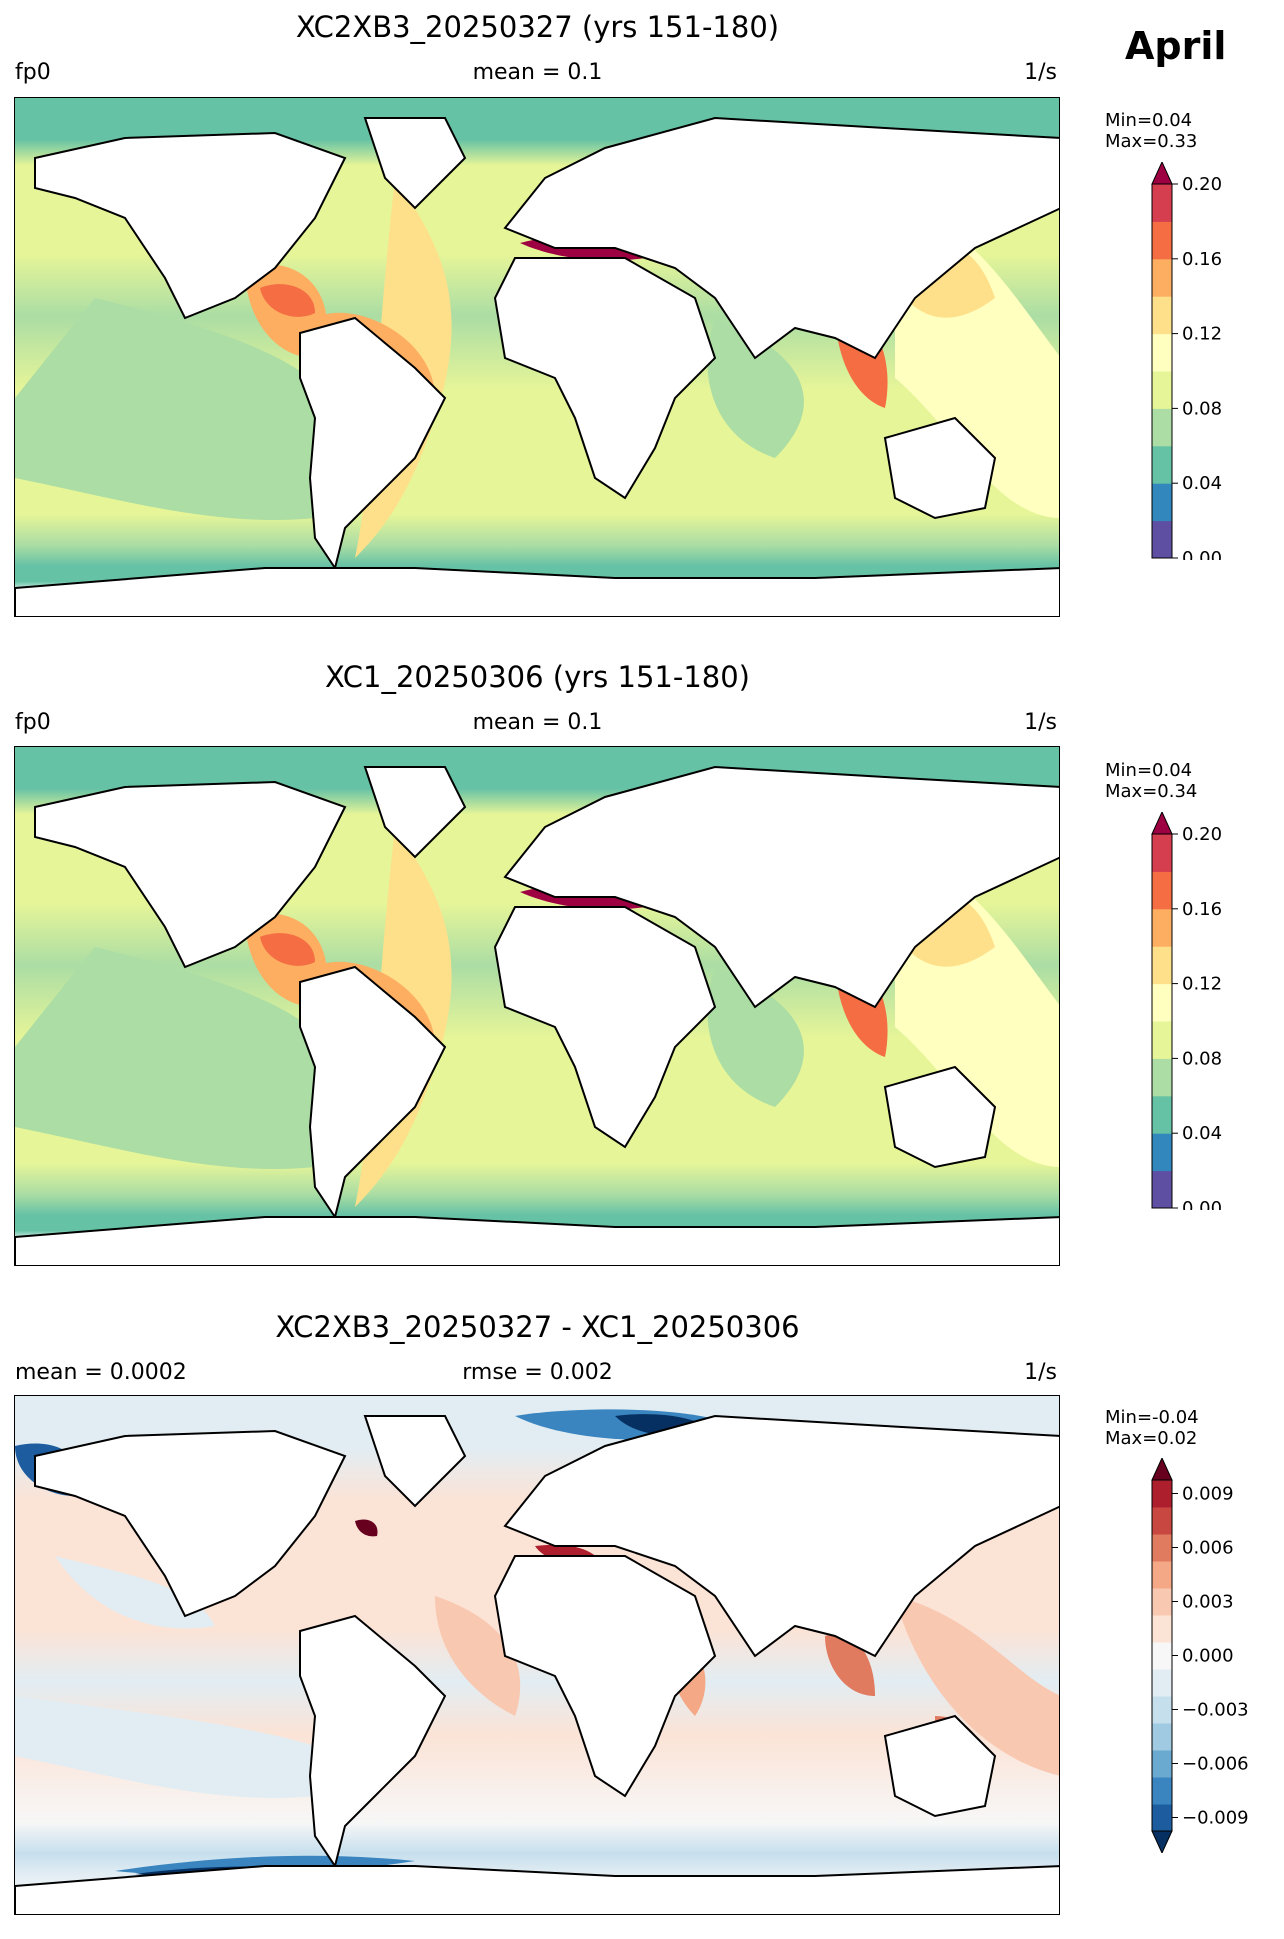 The width and height of the screenshot is (1284, 1939). What do you see at coordinates (1215, 1710) in the screenshot?
I see `colorbar-tick-label: −0.003` at bounding box center [1215, 1710].